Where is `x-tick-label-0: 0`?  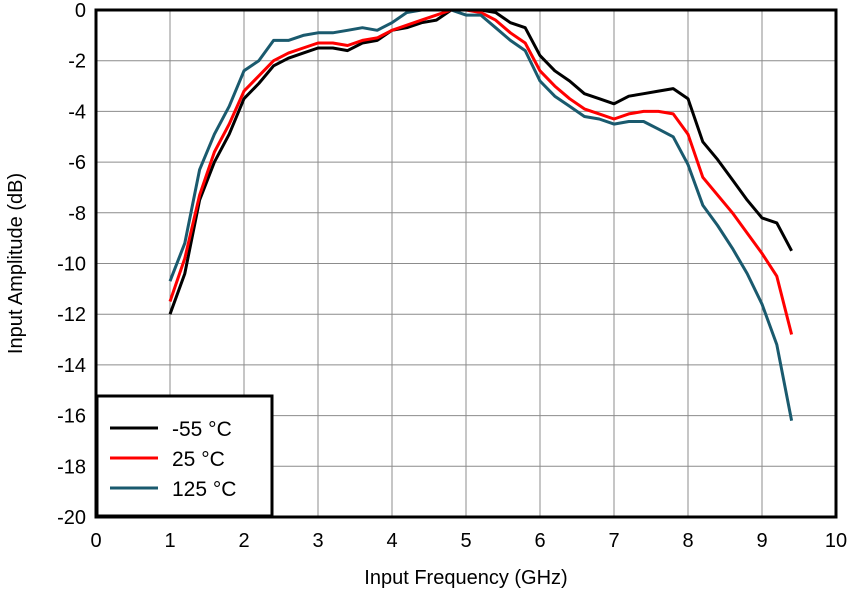
x-tick-label-0: 0 is located at coordinates (95, 541).